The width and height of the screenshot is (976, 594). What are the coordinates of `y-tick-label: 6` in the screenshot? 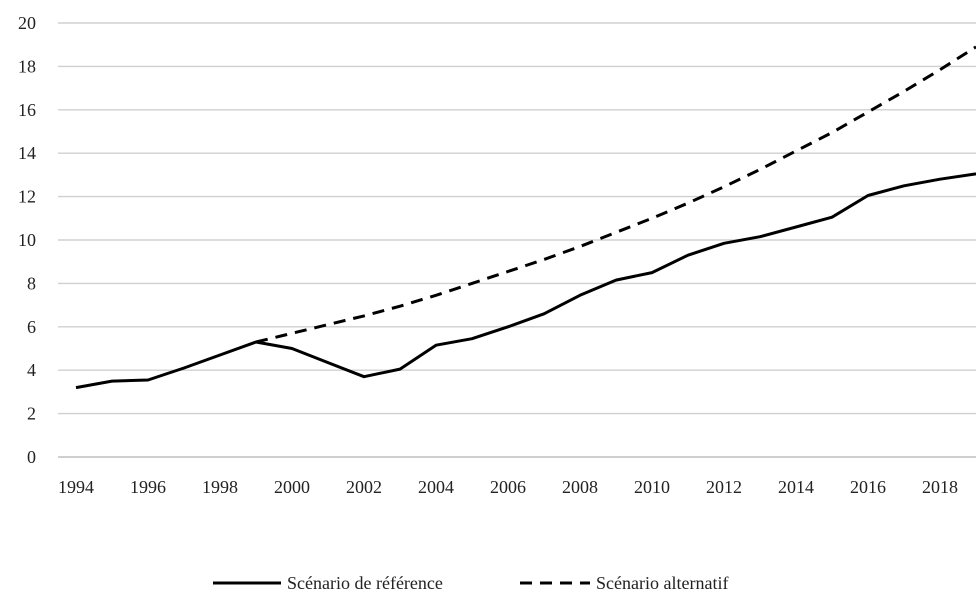 It's located at (31, 327).